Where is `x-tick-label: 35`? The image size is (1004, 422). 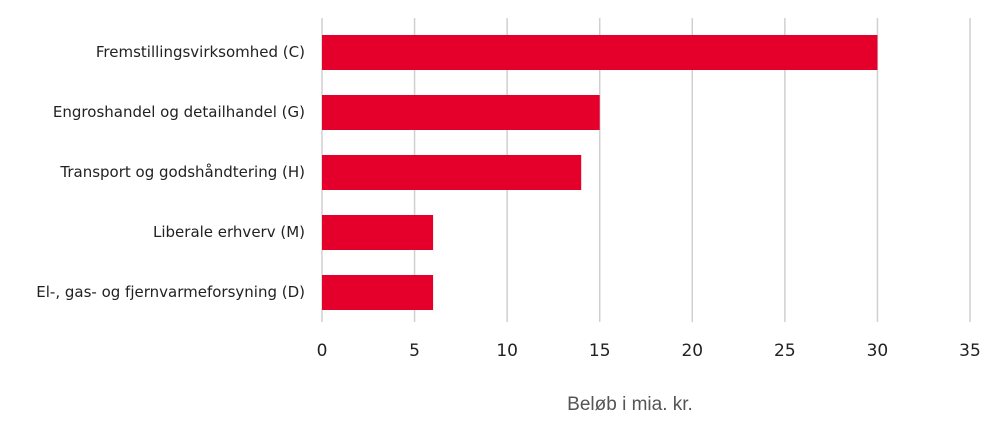 x-tick-label: 35 is located at coordinates (970, 351).